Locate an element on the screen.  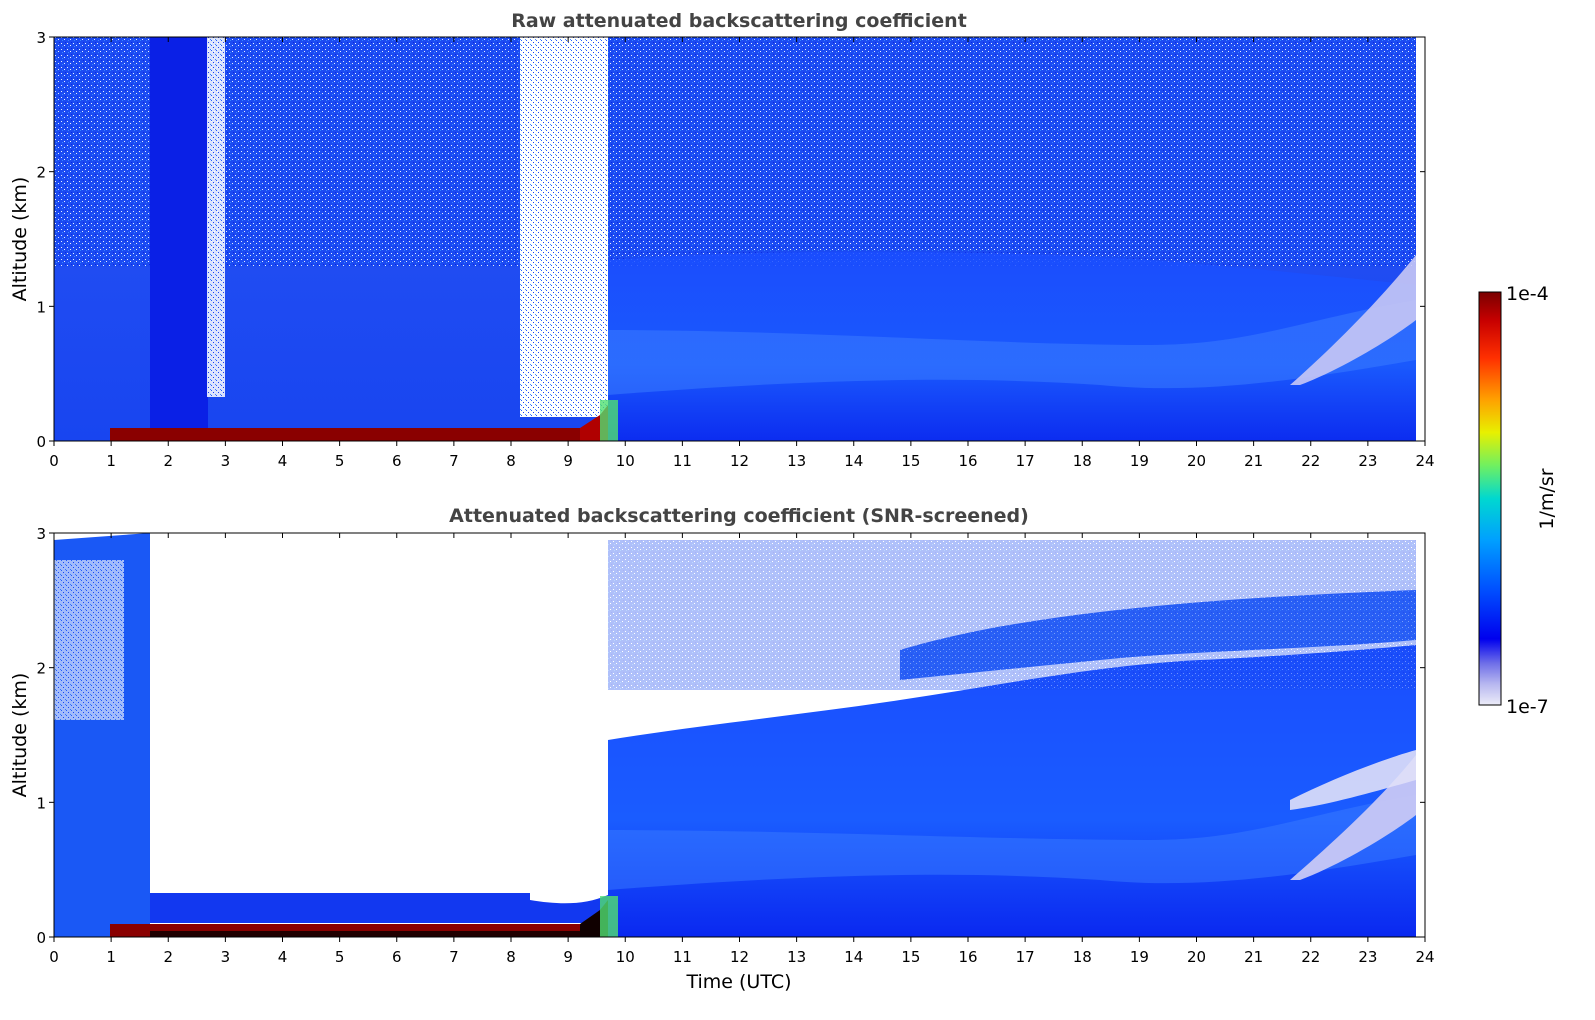
top-surface-layer is located at coordinates (345, 434).